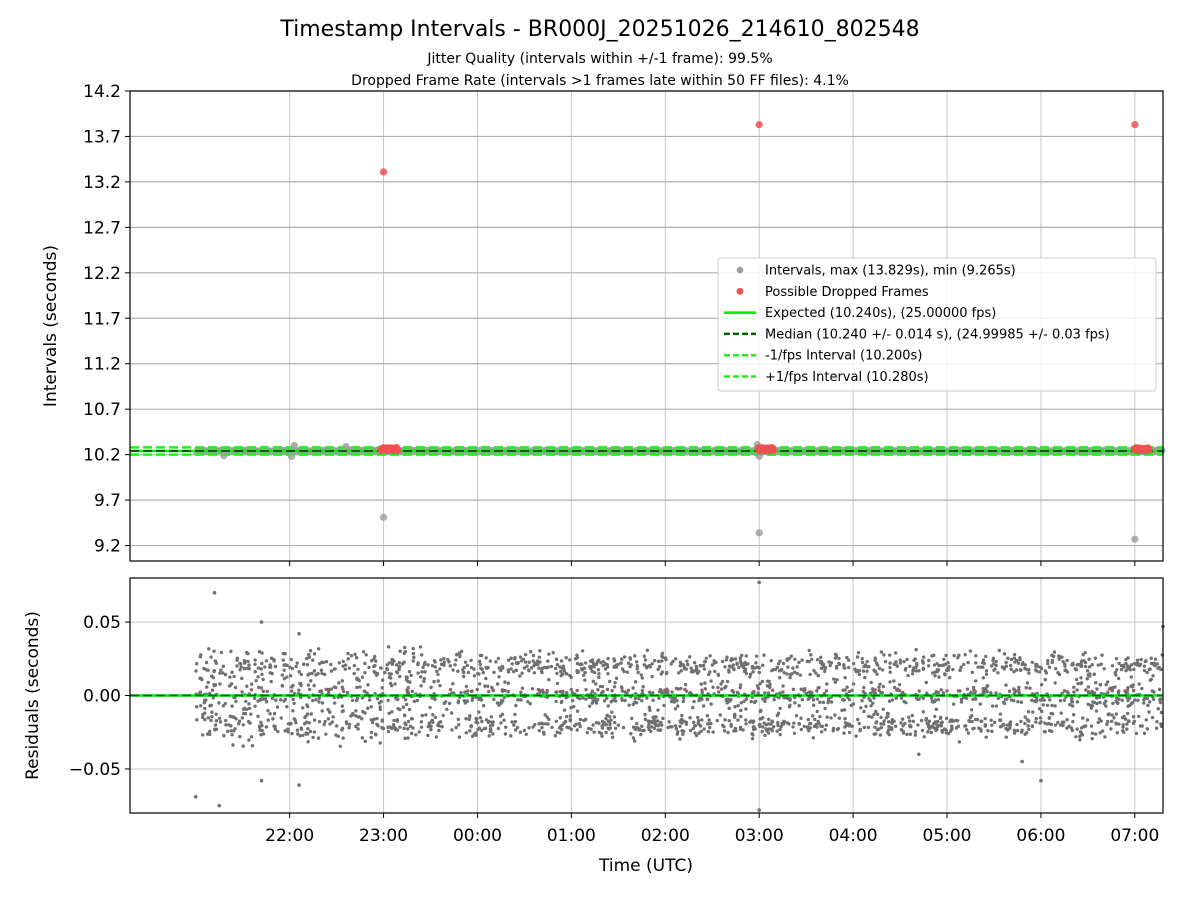 Image resolution: width=1200 pixels, height=900 pixels. What do you see at coordinates (761, 449) in the screenshot?
I see `dropped-frame-point` at bounding box center [761, 449].